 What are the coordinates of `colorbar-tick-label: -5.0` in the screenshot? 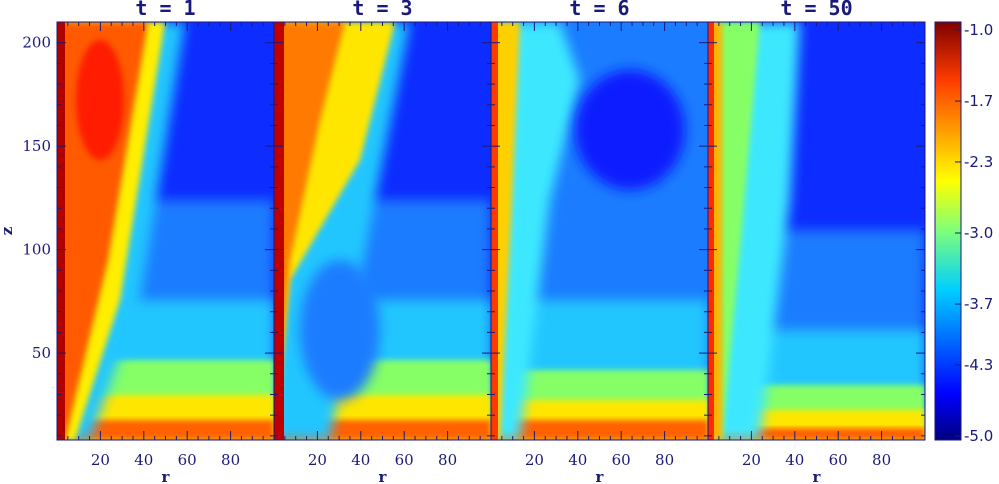 It's located at (978, 436).